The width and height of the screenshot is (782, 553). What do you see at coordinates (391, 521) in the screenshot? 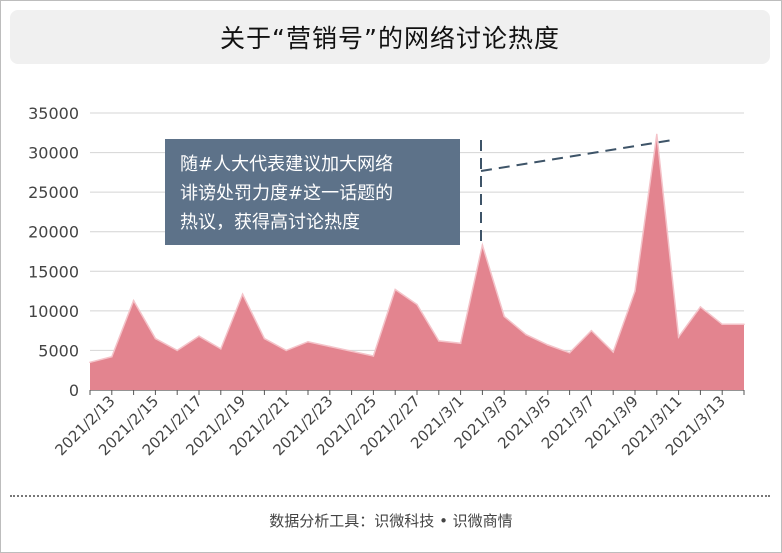
I see `footer-source: 数据分析工具：识微科技 • 识微商情` at bounding box center [391, 521].